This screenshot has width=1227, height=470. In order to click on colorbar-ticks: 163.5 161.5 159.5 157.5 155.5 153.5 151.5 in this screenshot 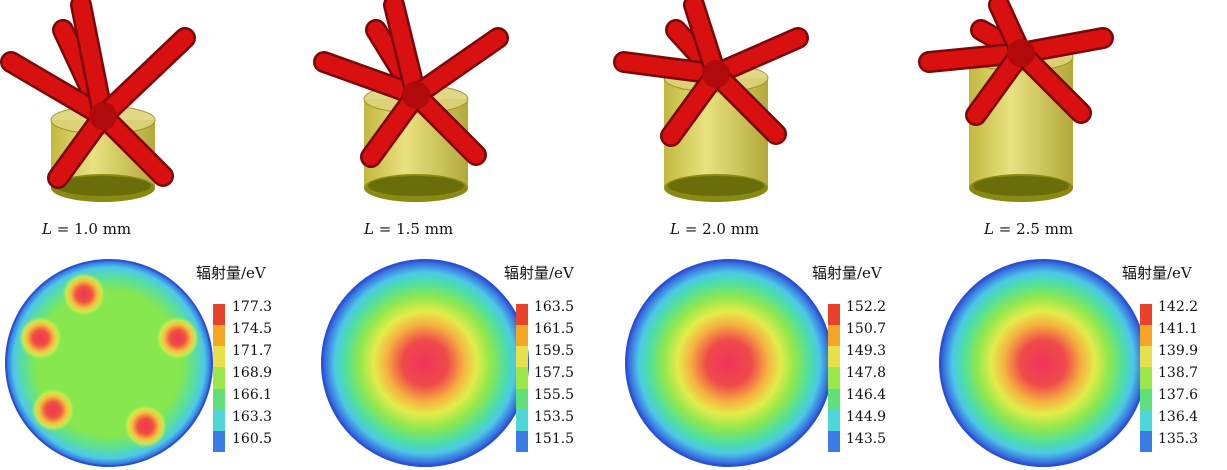, I will do `click(554, 373)`.